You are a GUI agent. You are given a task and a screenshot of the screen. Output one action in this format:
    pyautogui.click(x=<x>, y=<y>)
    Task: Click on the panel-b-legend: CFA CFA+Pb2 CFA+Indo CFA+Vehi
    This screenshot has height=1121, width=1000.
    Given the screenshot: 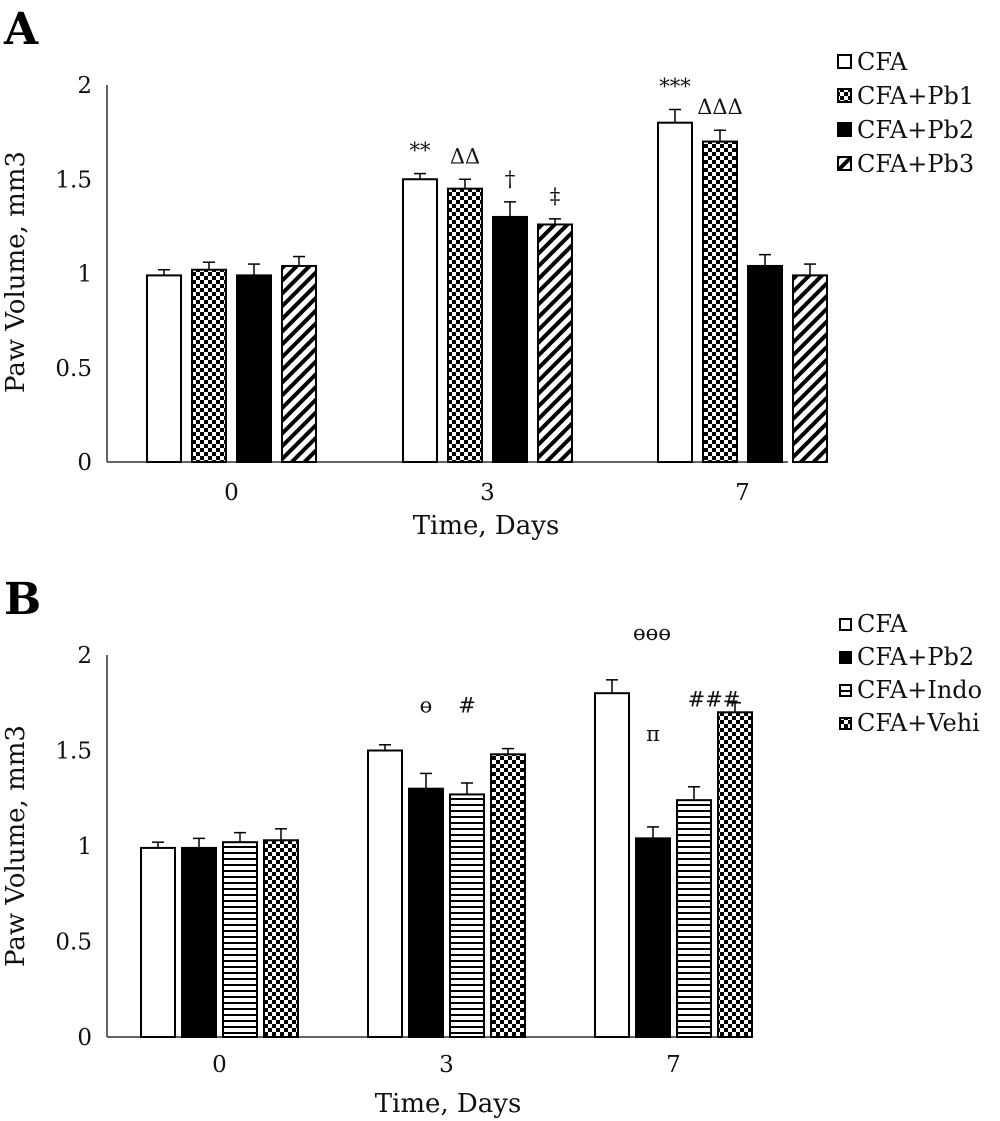 What is the action you would take?
    pyautogui.click(x=910, y=673)
    